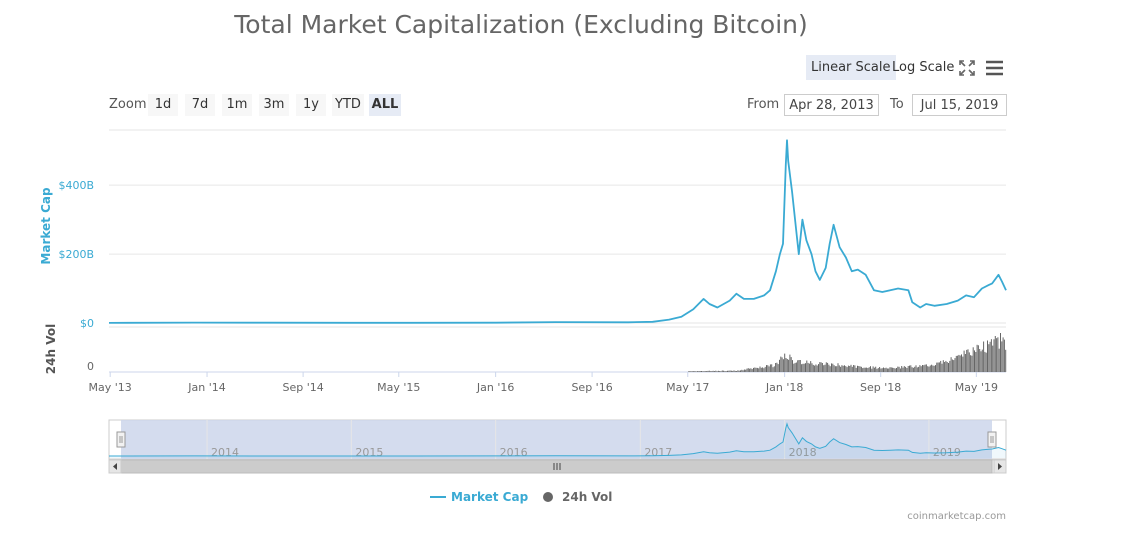  I want to click on zoom-7d-button: 7d, so click(200, 105).